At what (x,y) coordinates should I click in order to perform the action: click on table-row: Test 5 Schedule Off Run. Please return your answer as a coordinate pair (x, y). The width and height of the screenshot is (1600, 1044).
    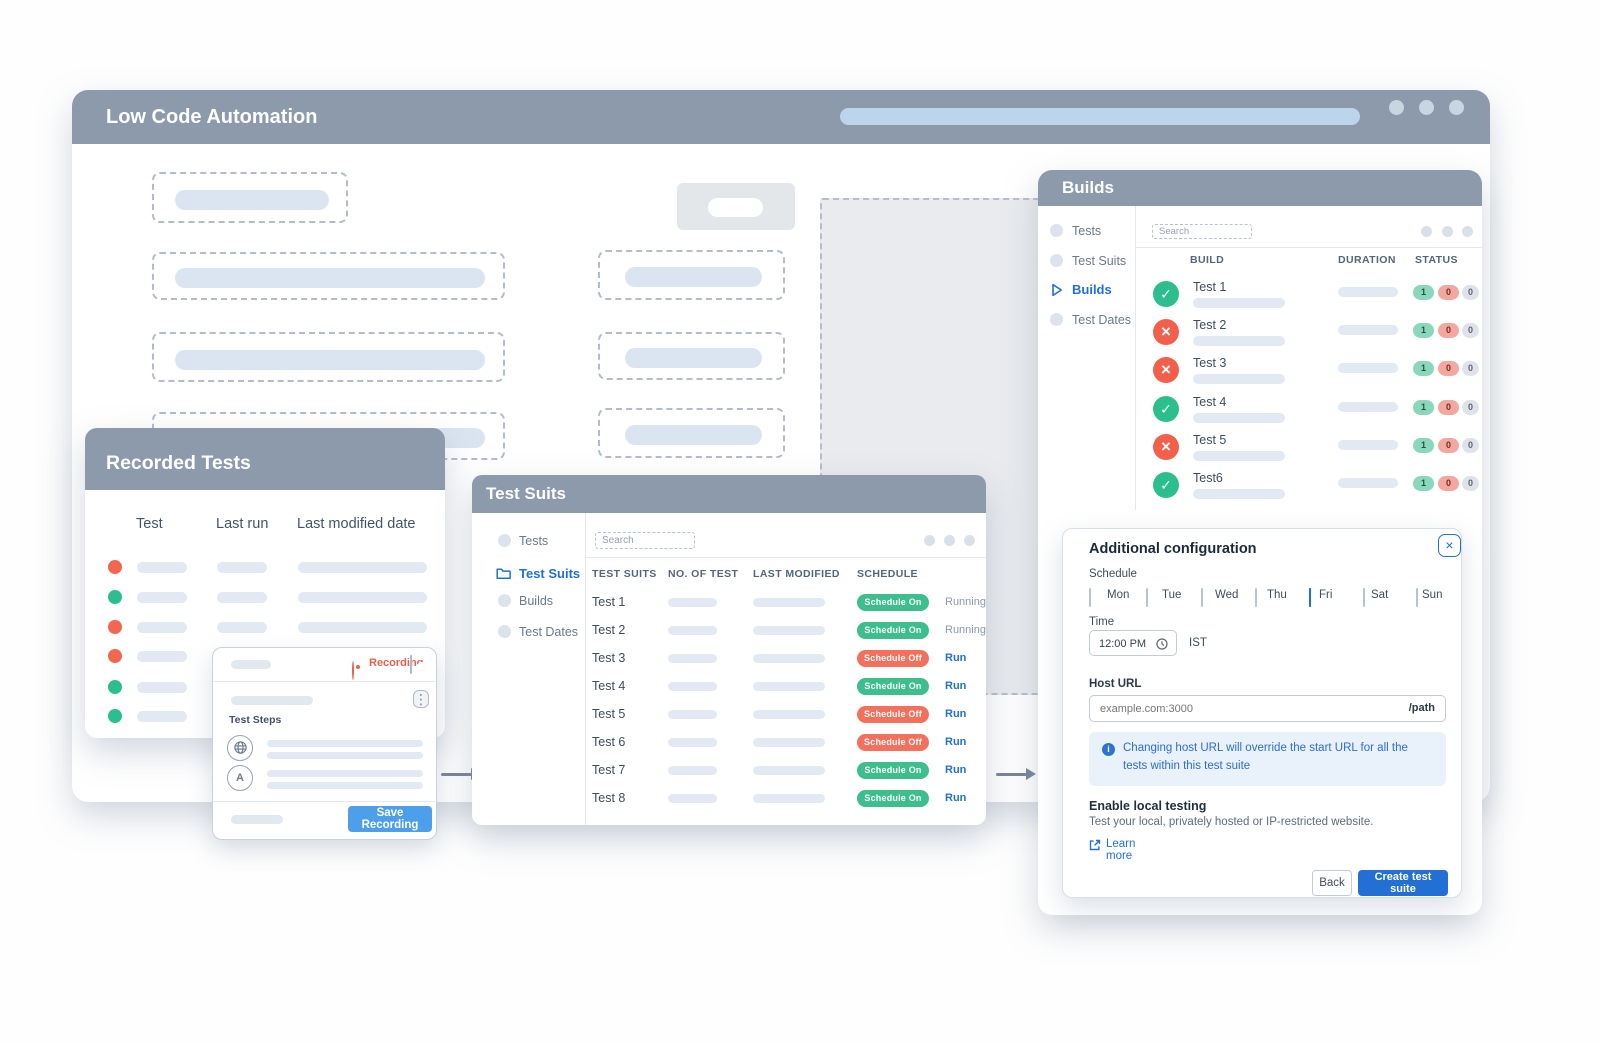
    Looking at the image, I should click on (785, 718).